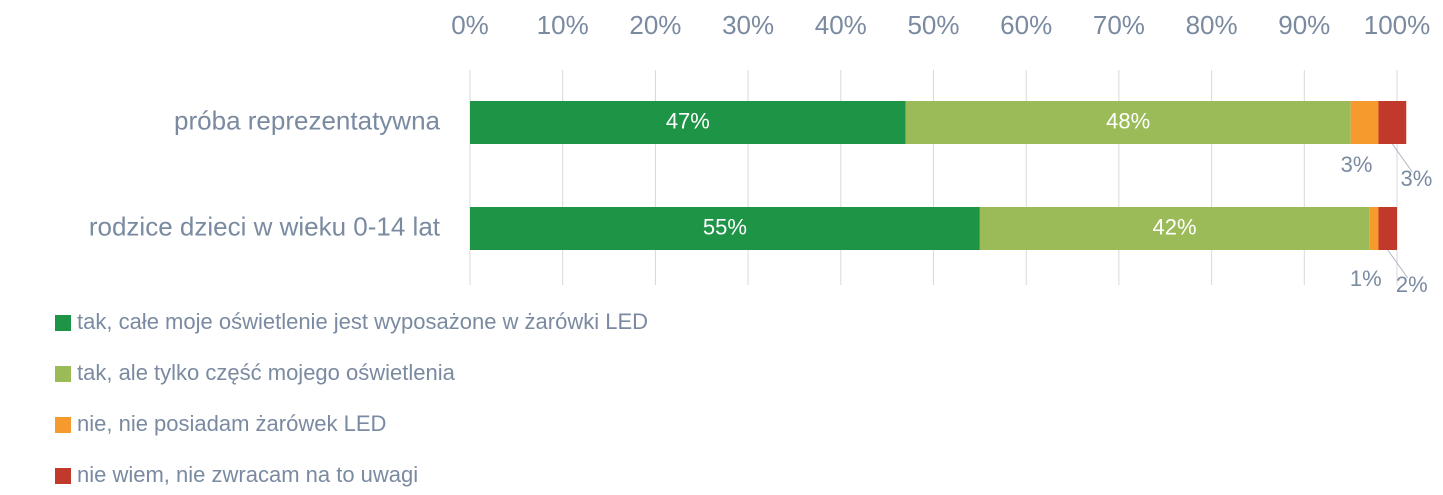 The image size is (1443, 495). What do you see at coordinates (470, 25) in the screenshot?
I see `x-tick-label: 0%` at bounding box center [470, 25].